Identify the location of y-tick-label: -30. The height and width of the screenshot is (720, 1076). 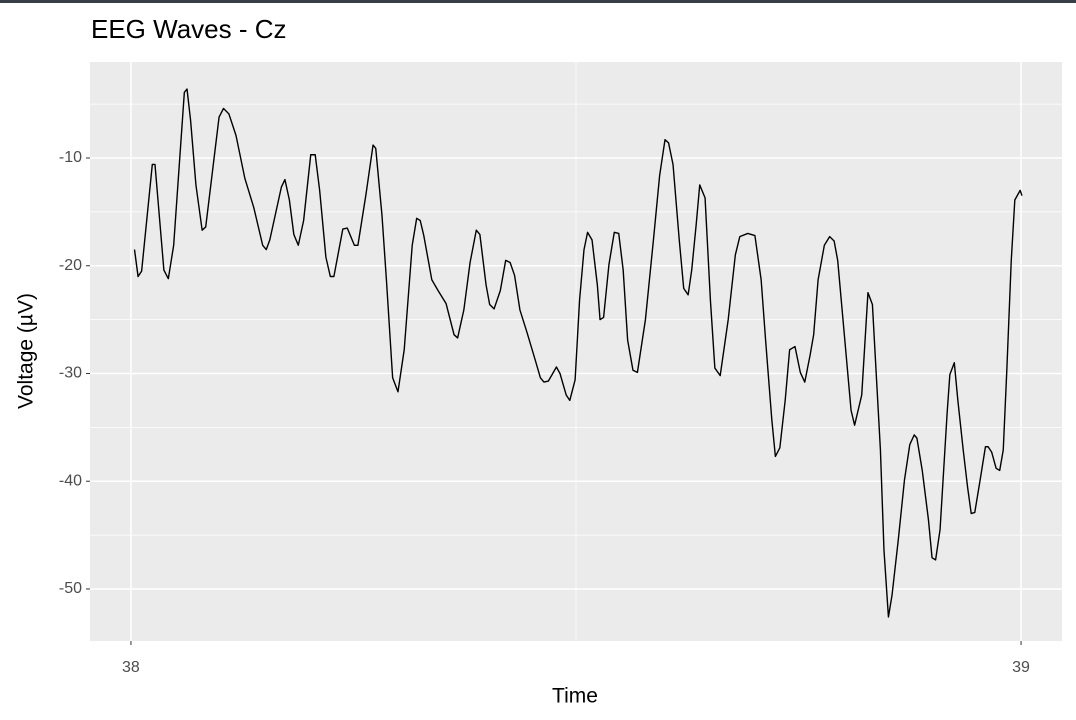
(70, 373).